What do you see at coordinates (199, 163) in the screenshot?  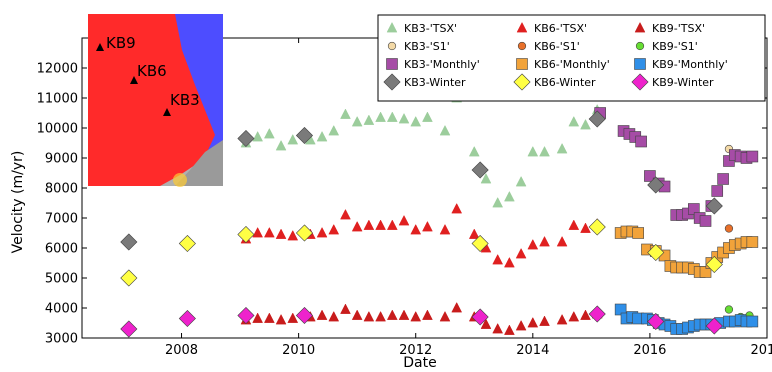 I see `inset-map-calving-front` at bounding box center [199, 163].